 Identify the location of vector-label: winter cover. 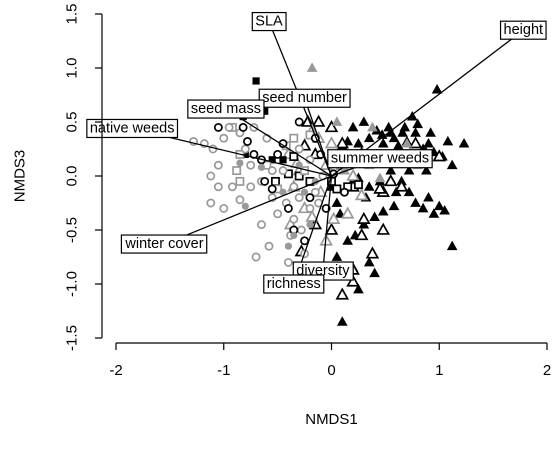
(164, 244).